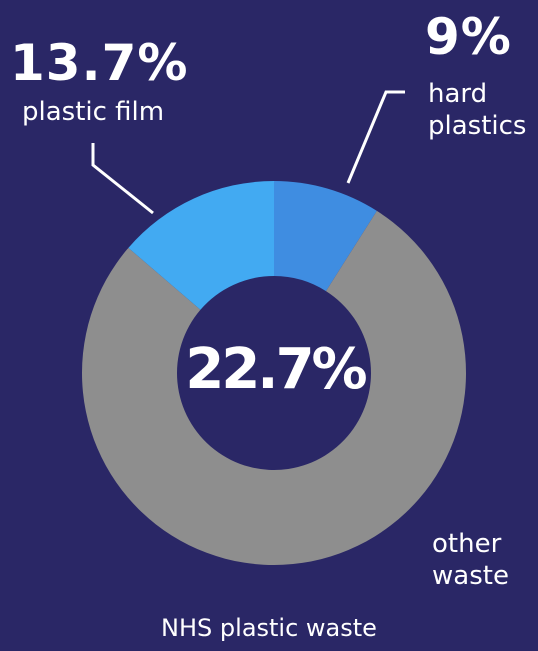 The width and height of the screenshot is (538, 651). I want to click on other-waste-label-line1: other, so click(467, 544).